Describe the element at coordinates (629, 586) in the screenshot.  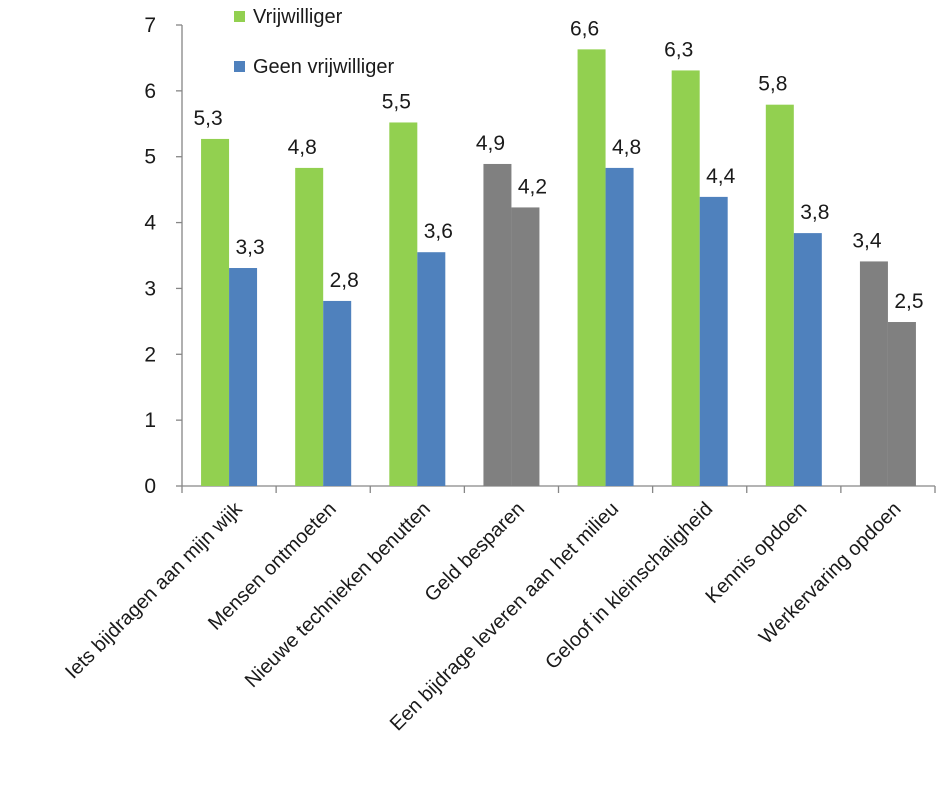
I see `category-label: Geloof in kleinschaligheid` at that location.